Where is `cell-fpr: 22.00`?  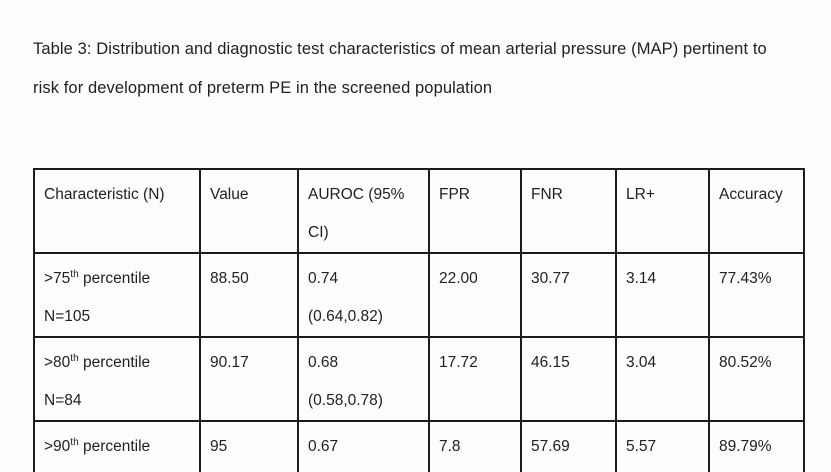
cell-fpr: 22.00 is located at coordinates (475, 295).